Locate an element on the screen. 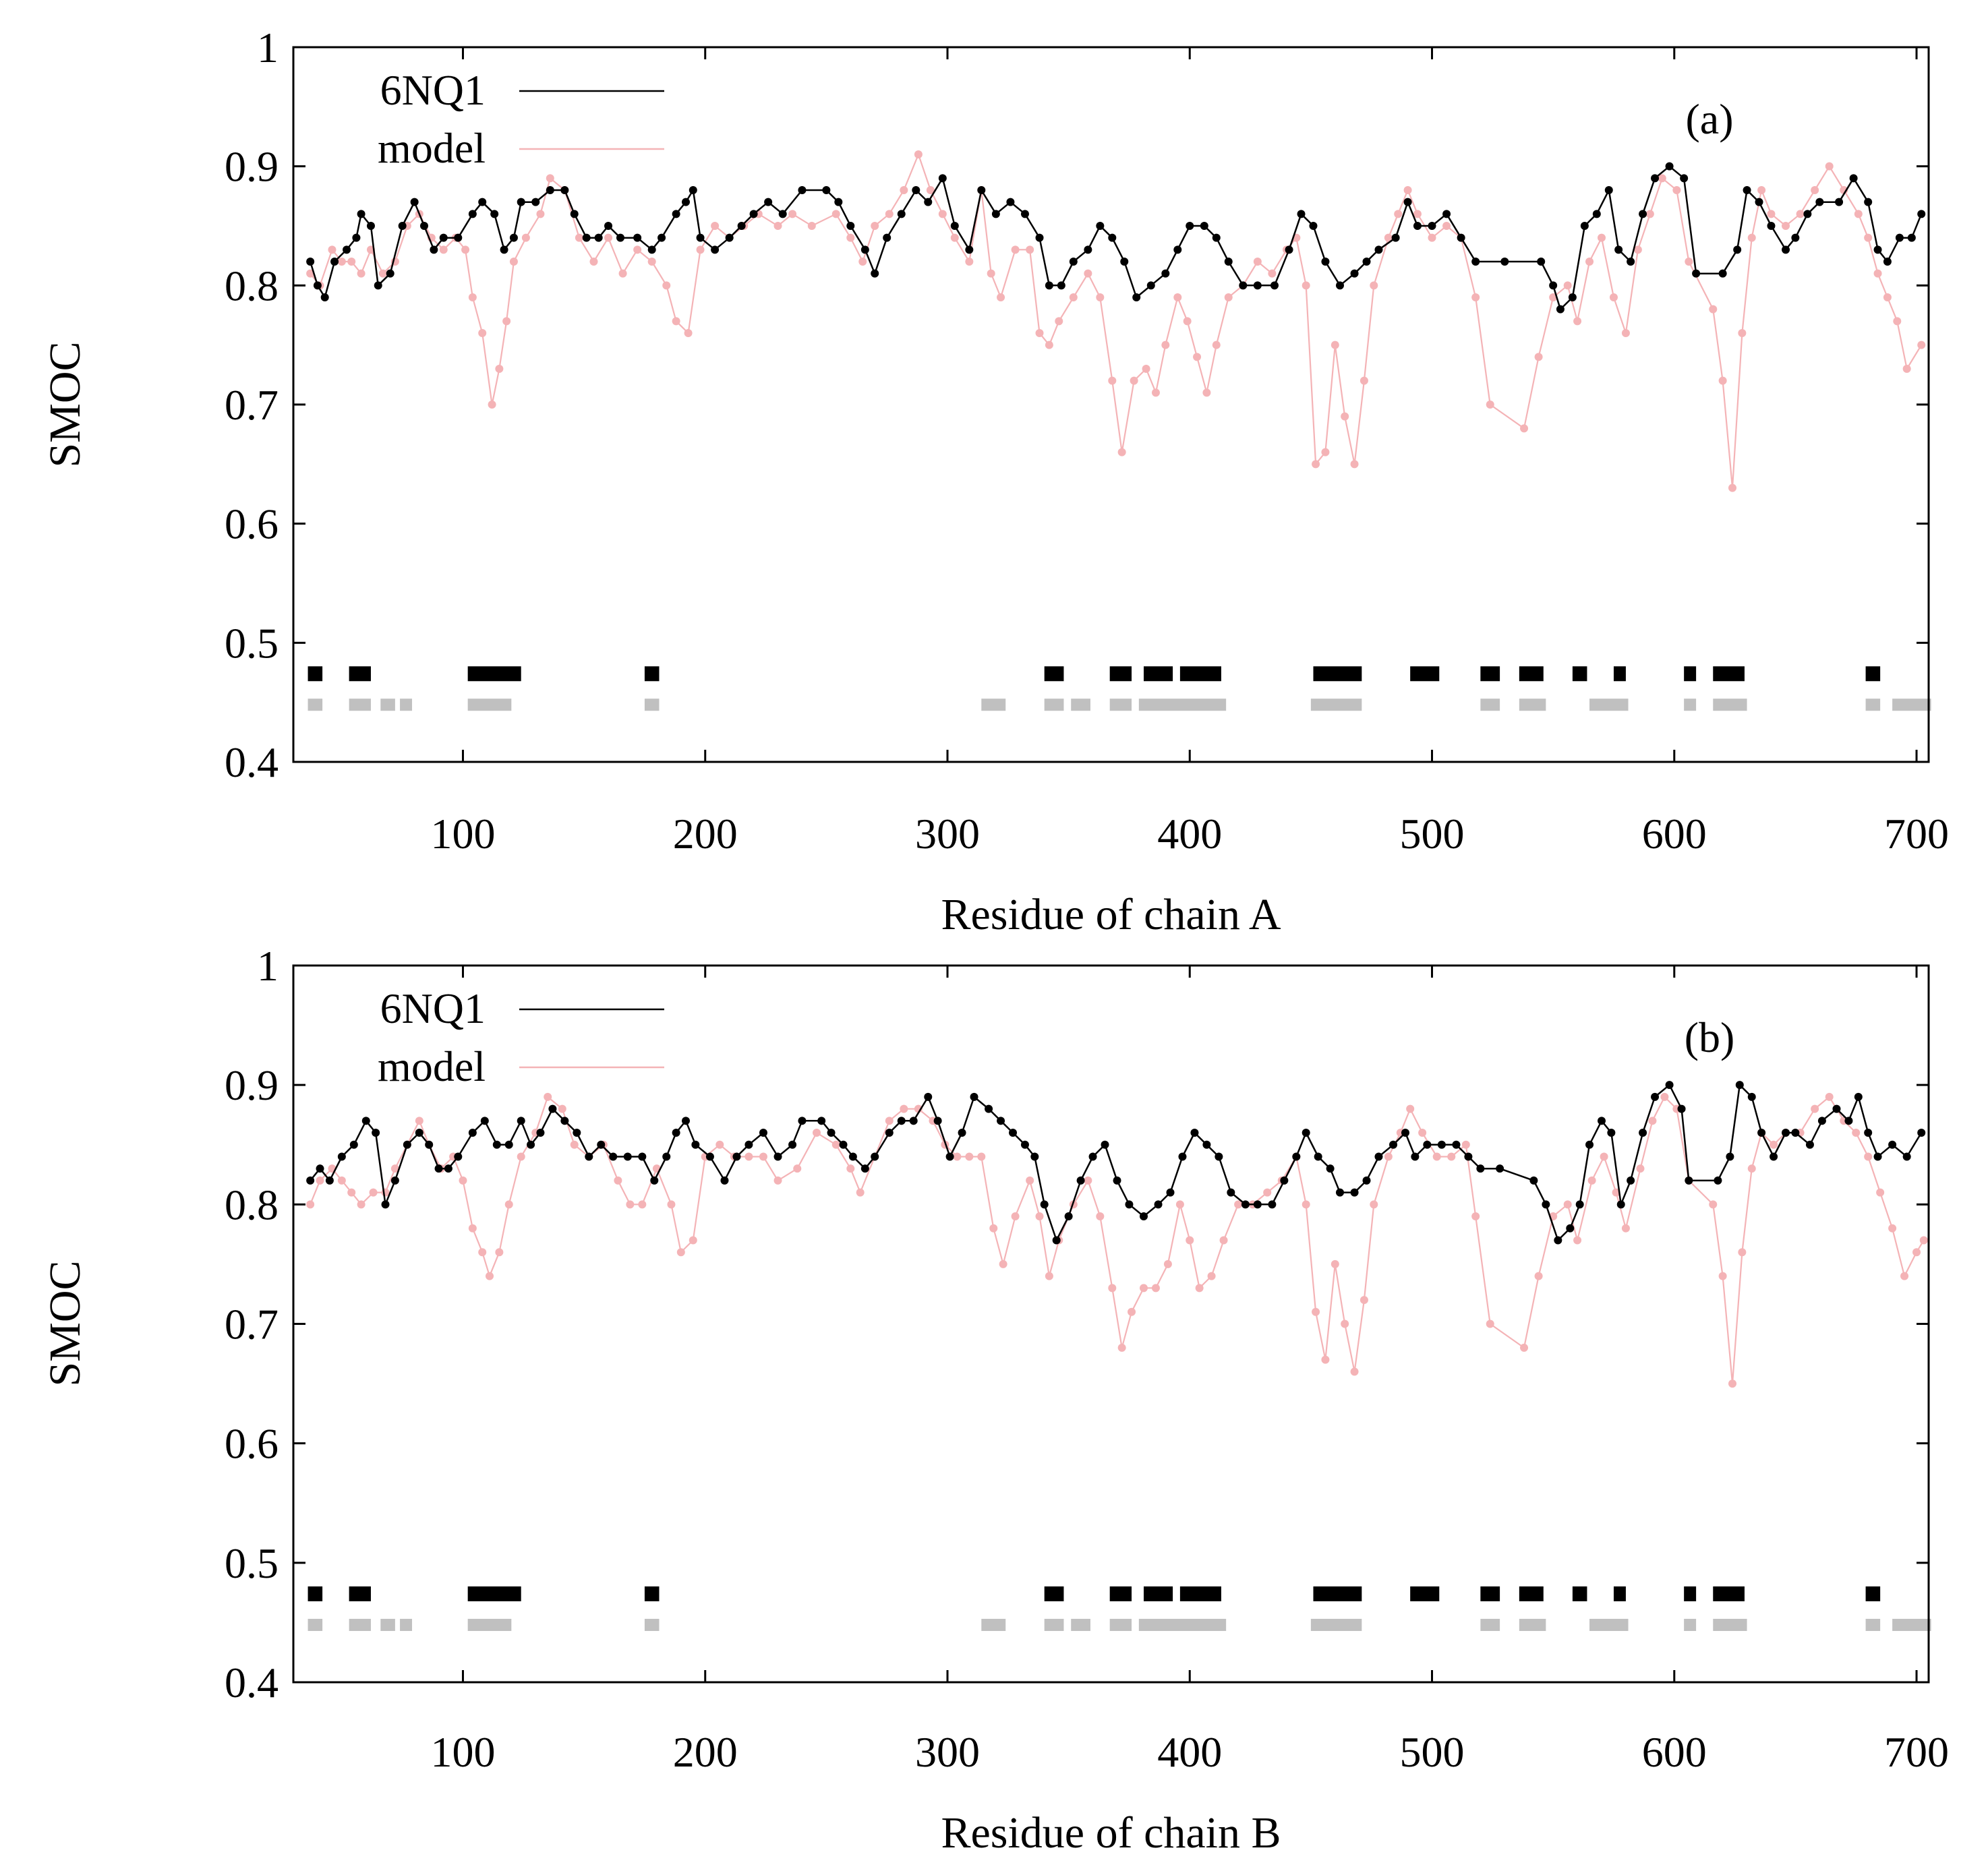 The width and height of the screenshot is (1988, 1869). y-tick-label: 1 is located at coordinates (268, 966).